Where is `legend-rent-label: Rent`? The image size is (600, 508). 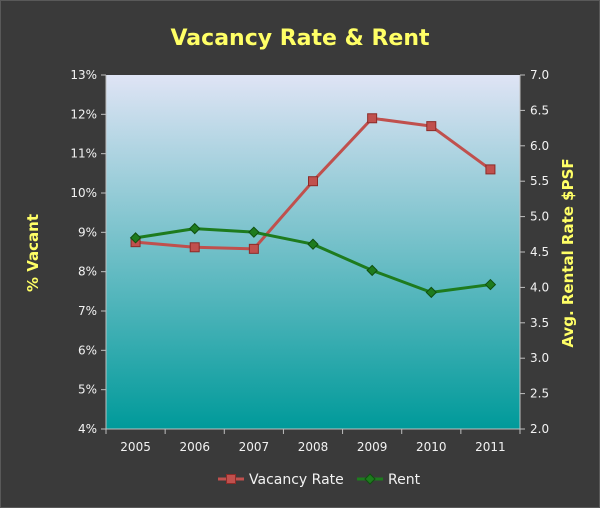
legend-rent-label: Rent is located at coordinates (404, 480).